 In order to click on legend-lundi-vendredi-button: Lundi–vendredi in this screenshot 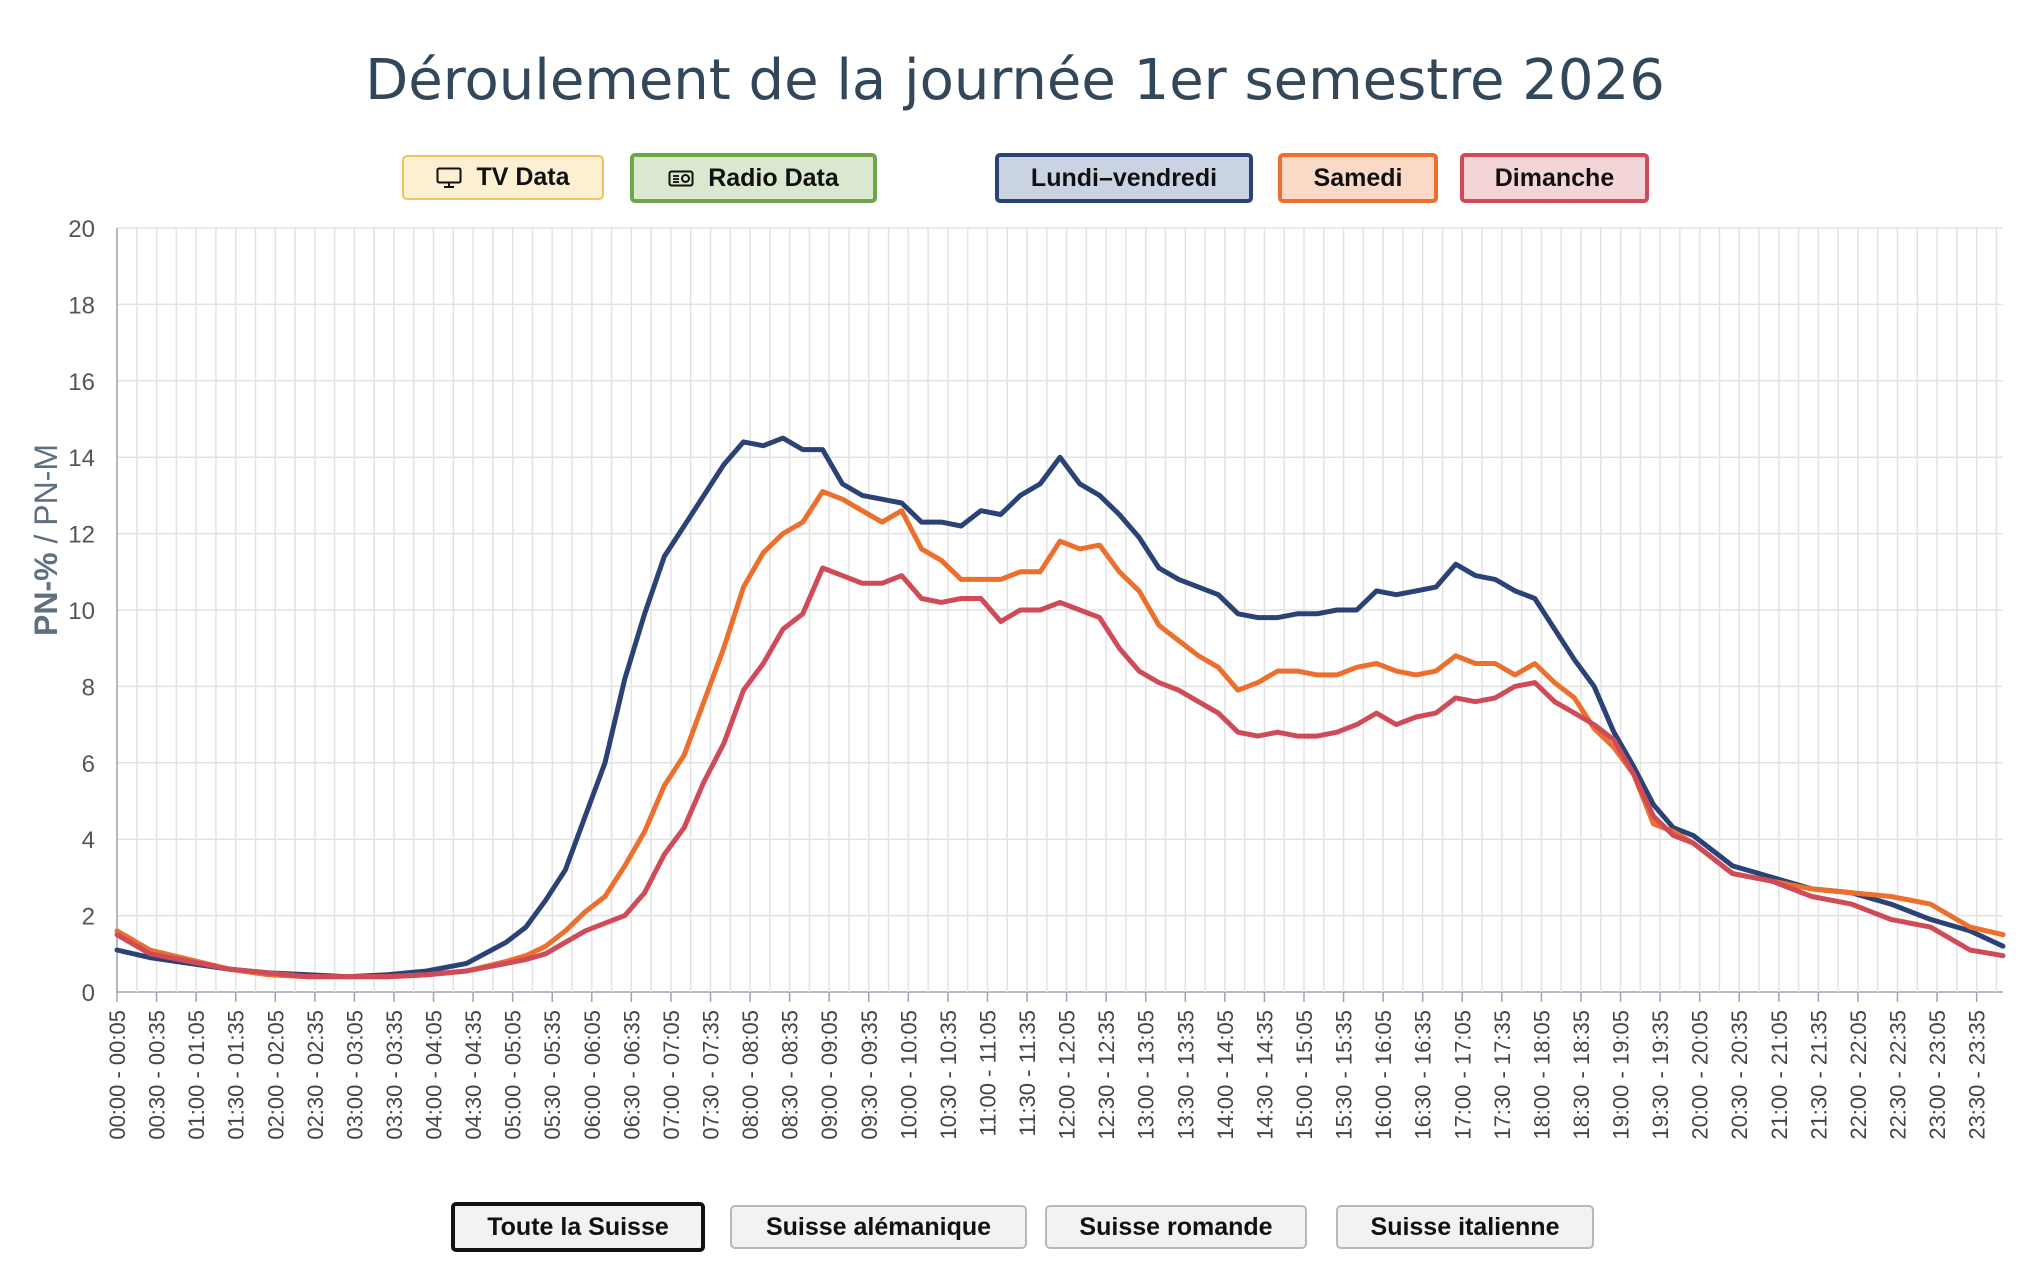, I will do `click(1124, 178)`.